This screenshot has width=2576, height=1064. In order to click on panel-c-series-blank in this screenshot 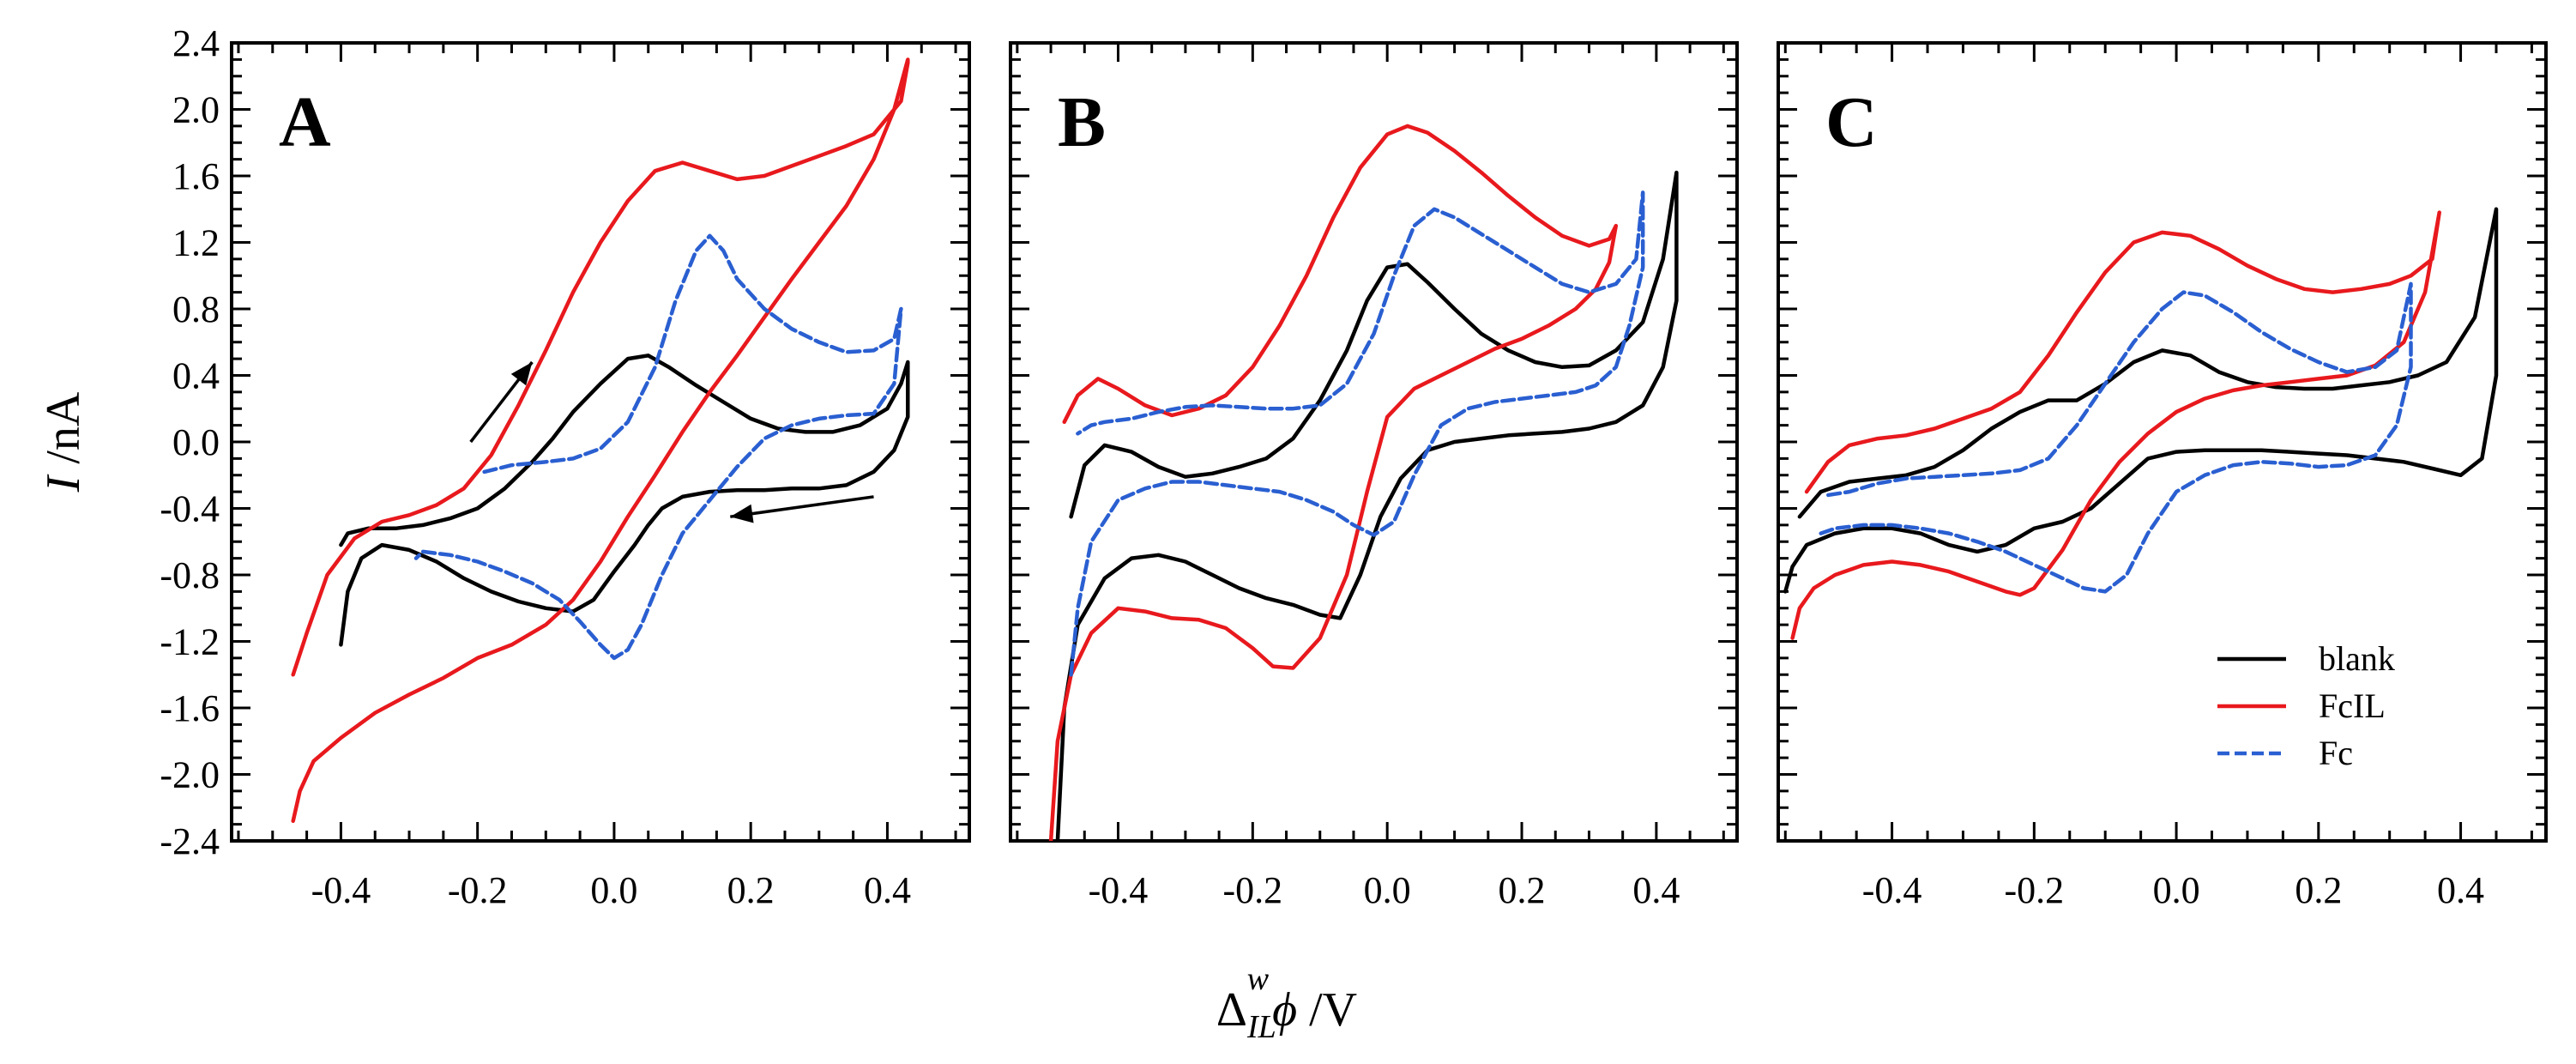, I will do `click(2141, 400)`.